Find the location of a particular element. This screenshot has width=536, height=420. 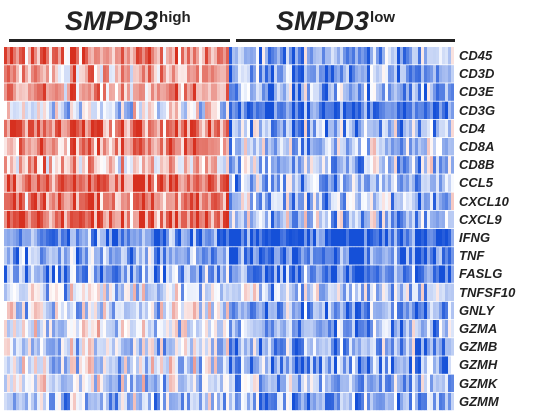

row-label-faslg: FASLG is located at coordinates (481, 274).